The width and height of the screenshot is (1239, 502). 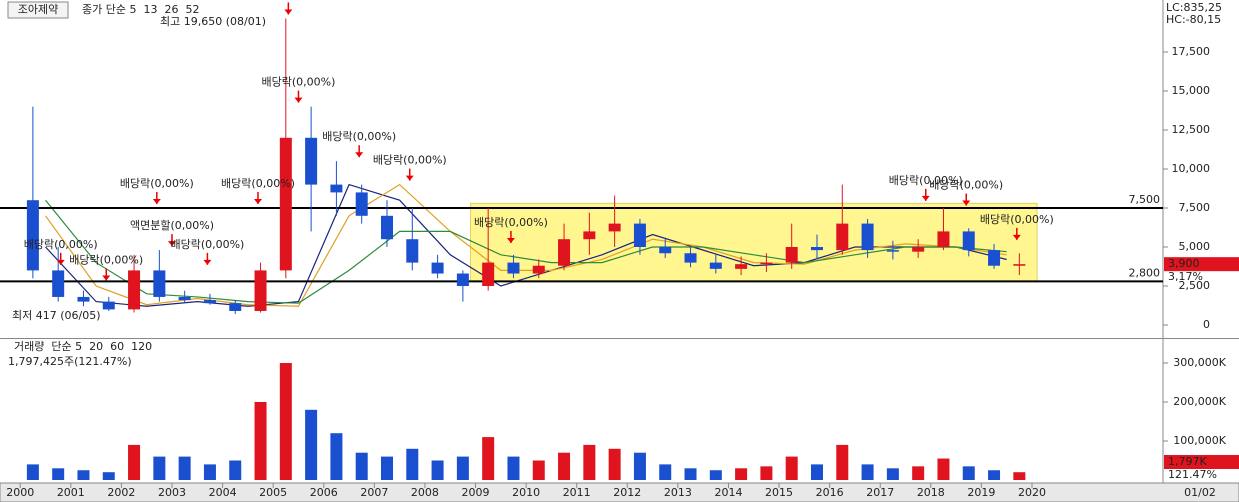 What do you see at coordinates (1201, 264) in the screenshot?
I see `price-badge` at bounding box center [1201, 264].